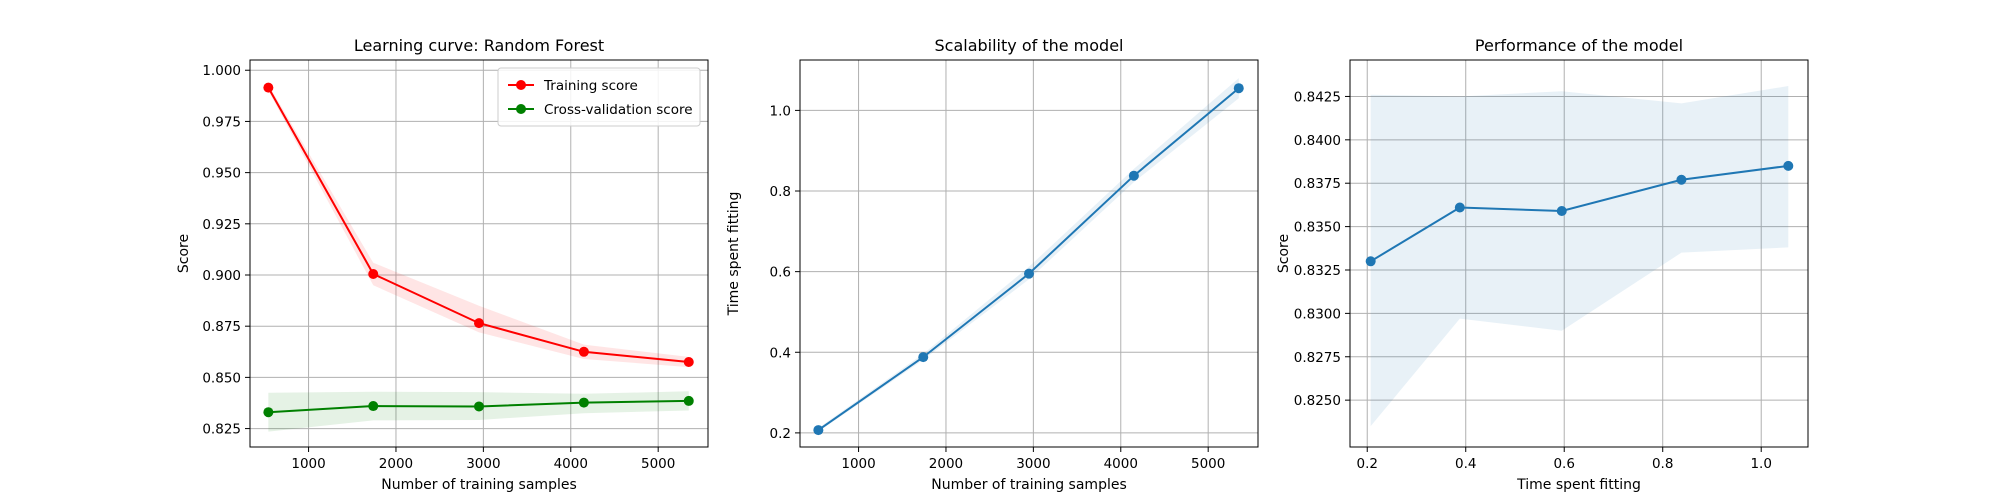  What do you see at coordinates (1317, 401) in the screenshot?
I see `y-tick-label: 0.8250` at bounding box center [1317, 401].